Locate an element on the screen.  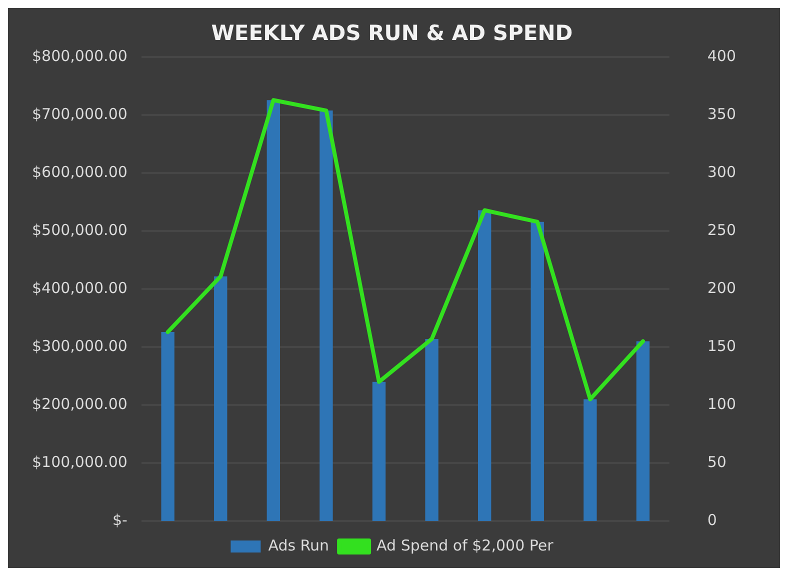
legend-label: Ad Spend of $2,000 Per is located at coordinates (465, 545).